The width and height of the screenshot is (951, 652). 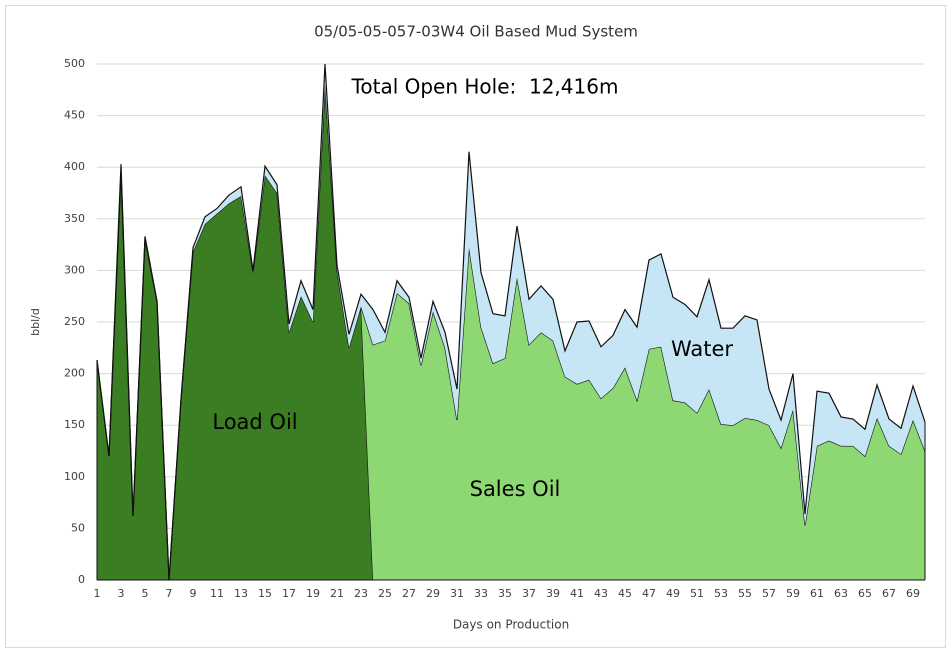 What do you see at coordinates (625, 593) in the screenshot?
I see `x-tick-label: 45` at bounding box center [625, 593].